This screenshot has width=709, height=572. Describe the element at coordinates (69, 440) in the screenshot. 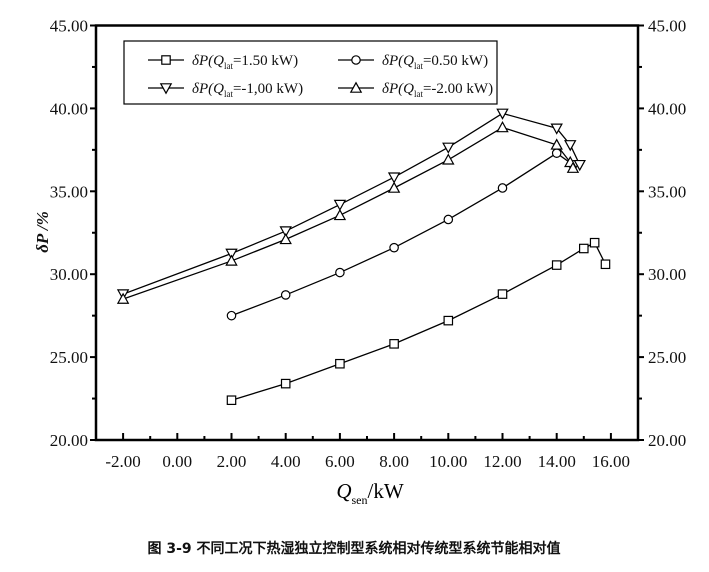

I see `y-tick-label: 20.00` at that location.